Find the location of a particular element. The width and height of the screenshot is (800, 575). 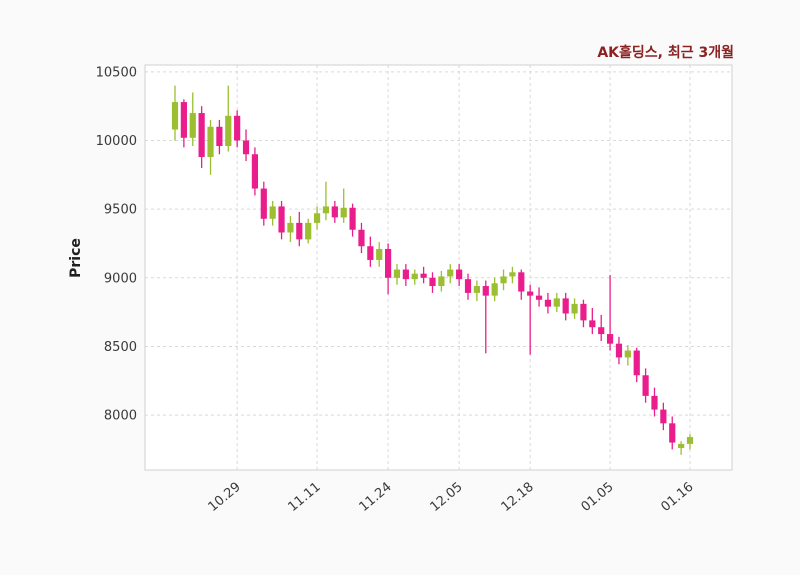

x-tick-label: 12.05 is located at coordinates (447, 497).